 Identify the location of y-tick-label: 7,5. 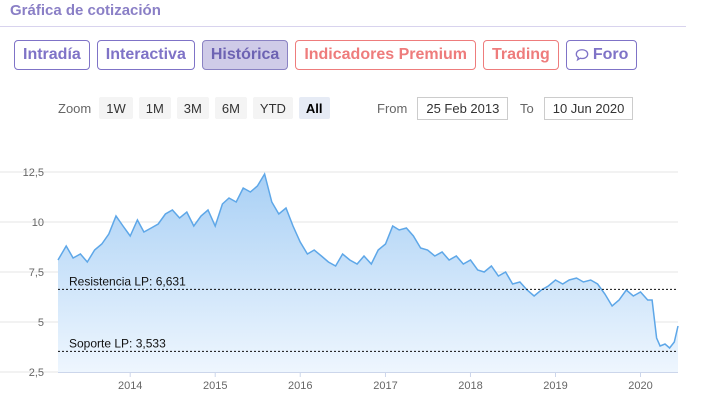
(36, 273).